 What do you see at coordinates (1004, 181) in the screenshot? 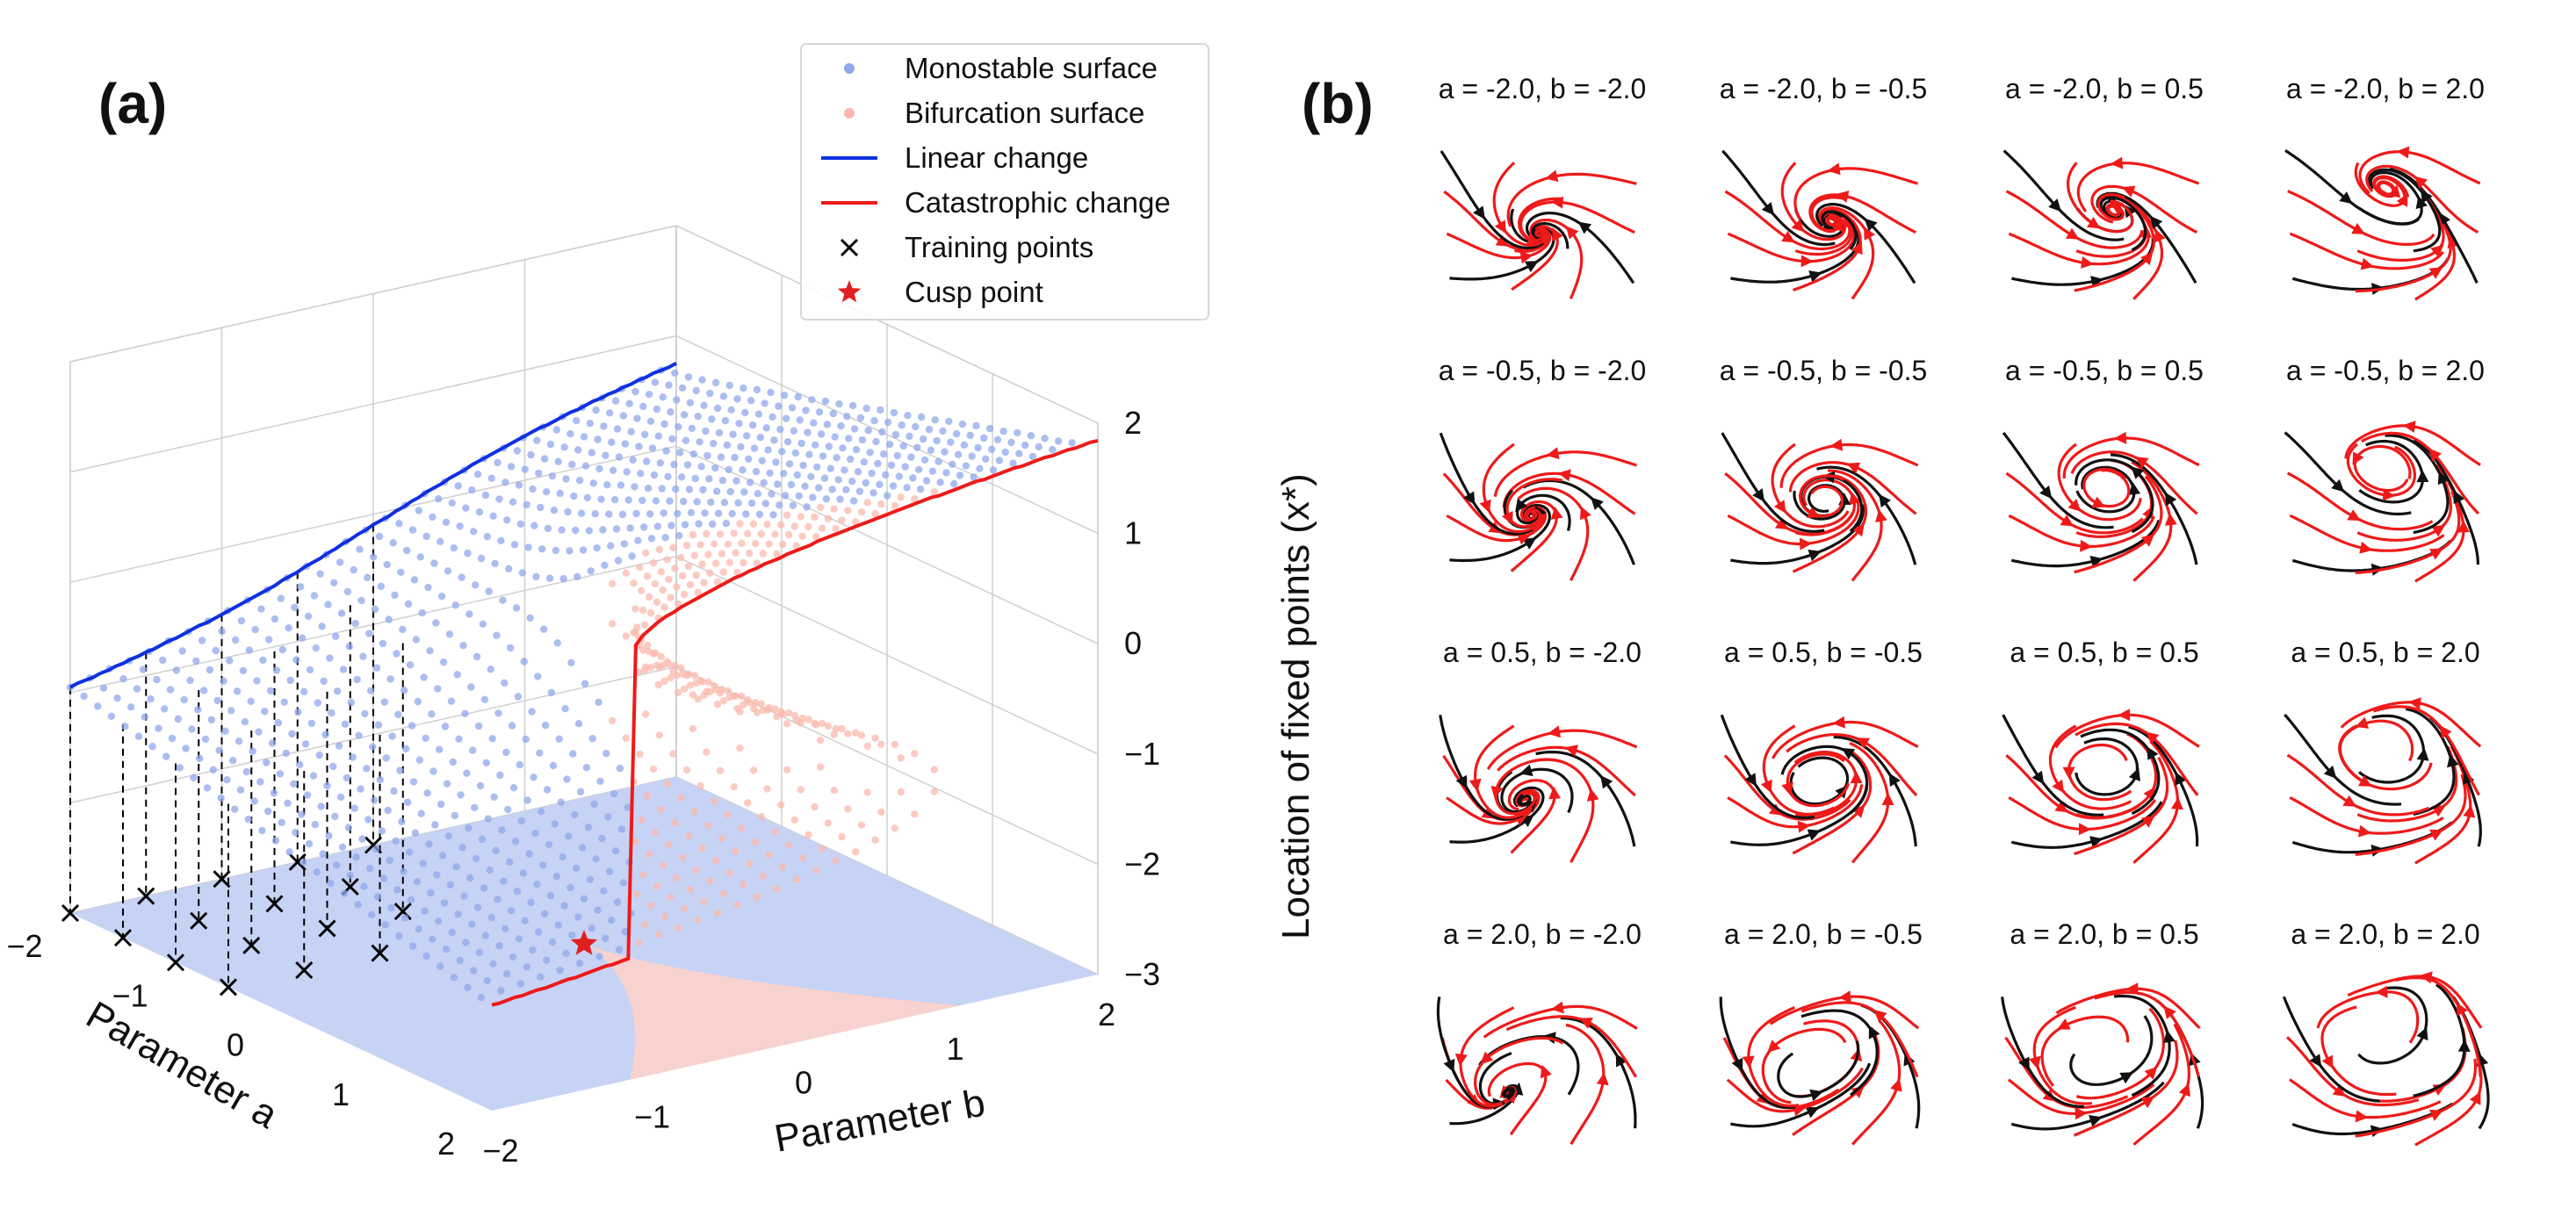
I see `legend-frame` at bounding box center [1004, 181].